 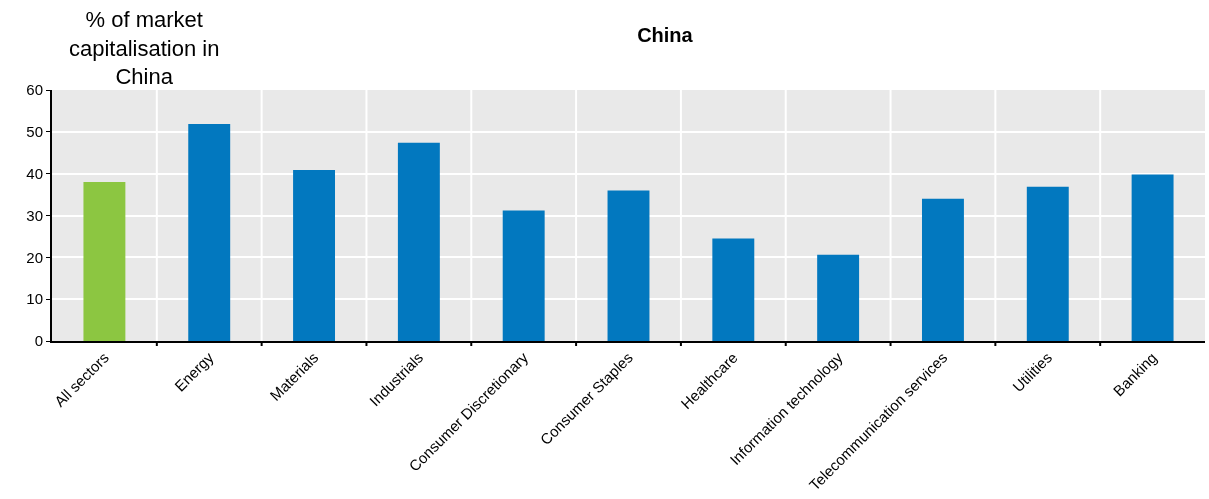 I want to click on y-tick-label: 30, so click(x=34, y=215).